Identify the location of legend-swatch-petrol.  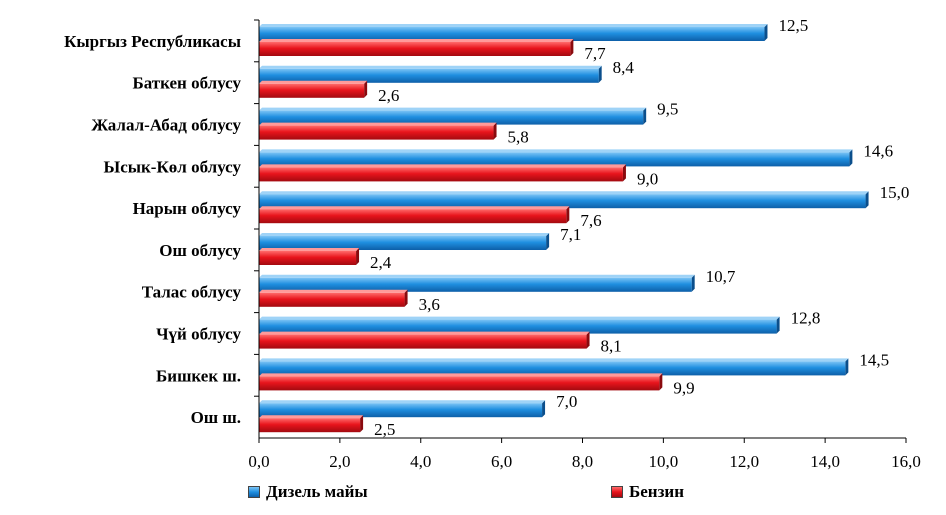
(617, 492).